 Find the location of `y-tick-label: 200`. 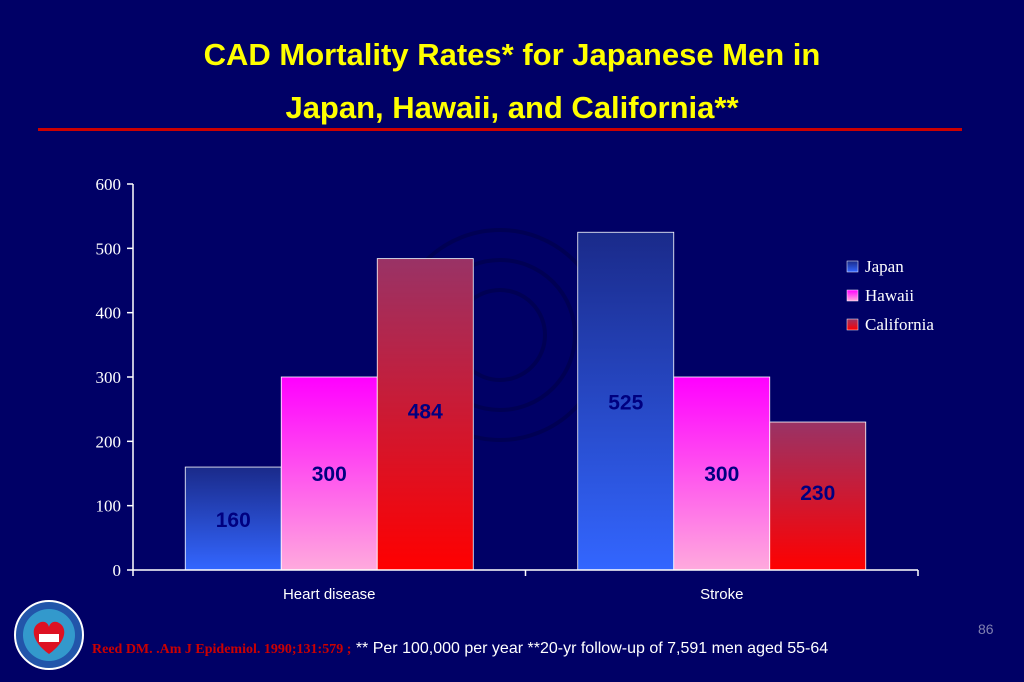

y-tick-label: 200 is located at coordinates (109, 441).